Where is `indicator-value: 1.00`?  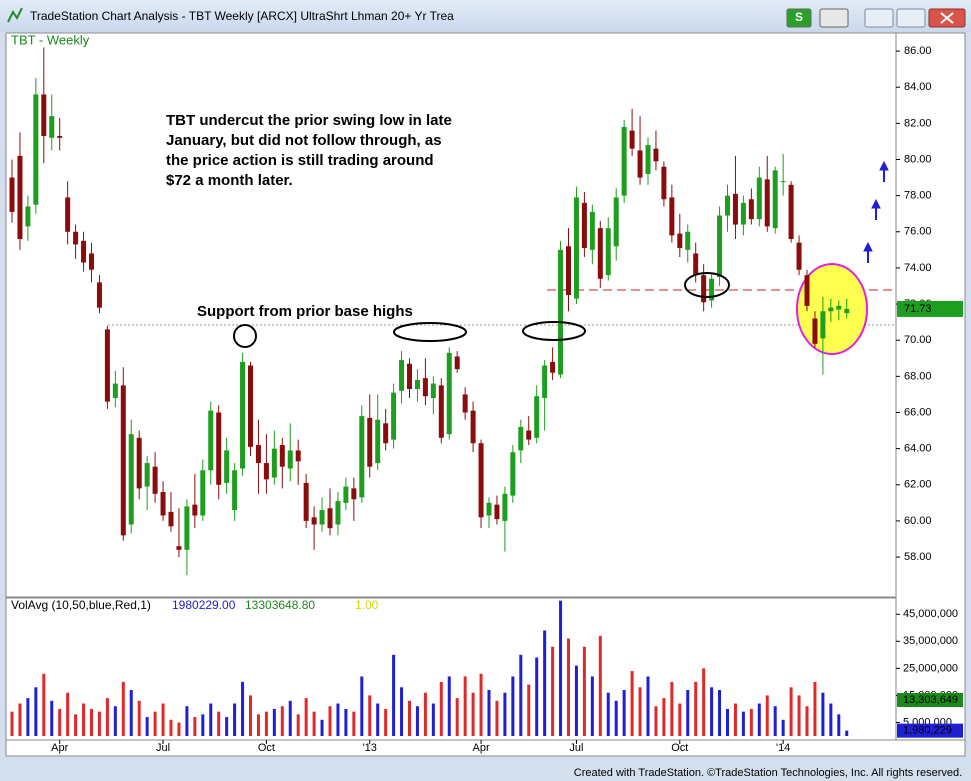 indicator-value: 1.00 is located at coordinates (367, 605).